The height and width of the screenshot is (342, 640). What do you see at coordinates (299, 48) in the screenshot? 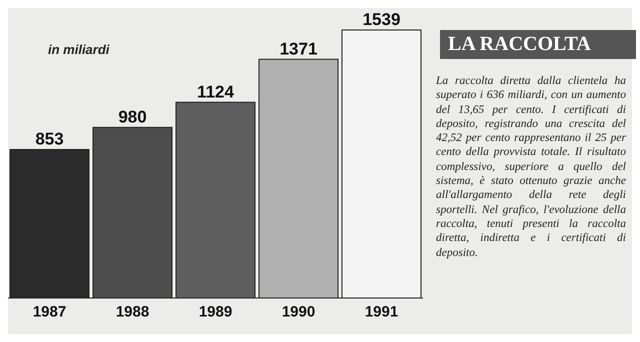
I see `data-label: 1371` at bounding box center [299, 48].